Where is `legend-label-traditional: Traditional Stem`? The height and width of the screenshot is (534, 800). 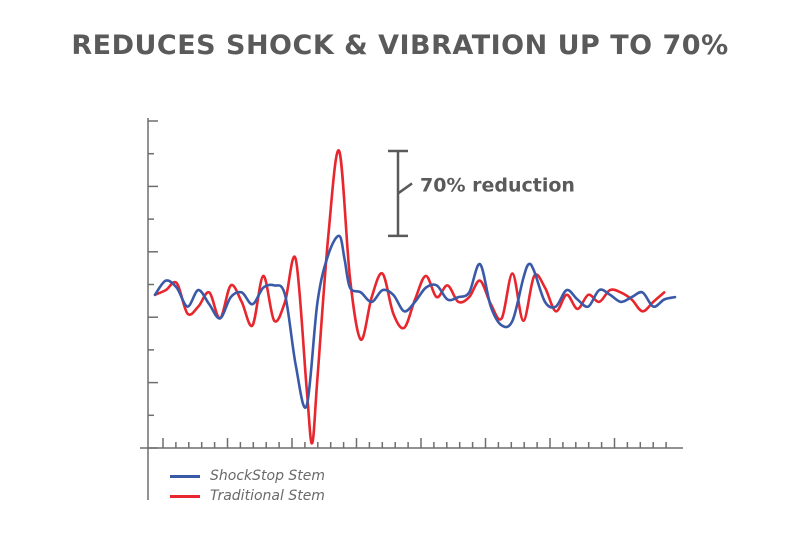 legend-label-traditional: Traditional Stem is located at coordinates (267, 496).